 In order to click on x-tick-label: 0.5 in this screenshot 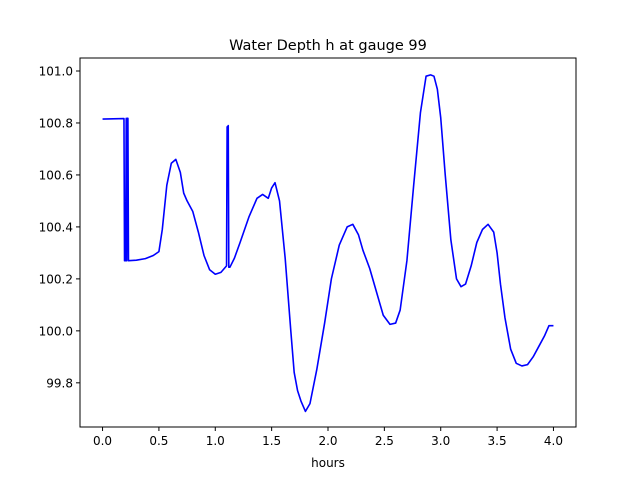, I will do `click(158, 441)`.